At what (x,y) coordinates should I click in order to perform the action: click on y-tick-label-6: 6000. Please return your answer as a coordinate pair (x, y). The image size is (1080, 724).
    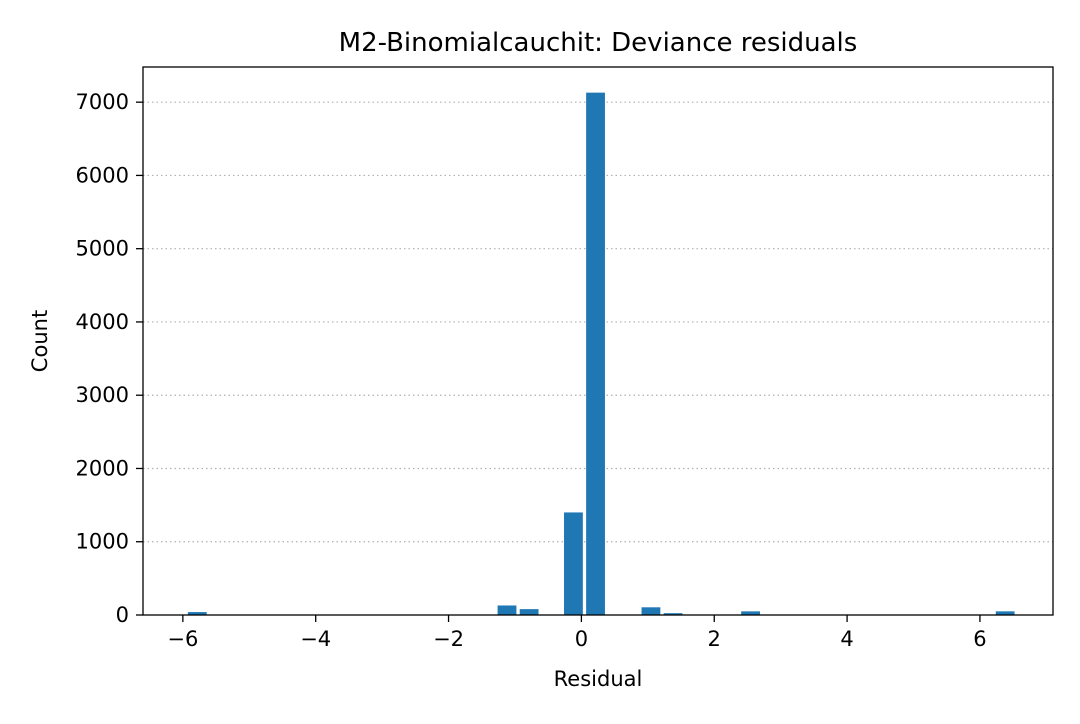
    Looking at the image, I should click on (102, 175).